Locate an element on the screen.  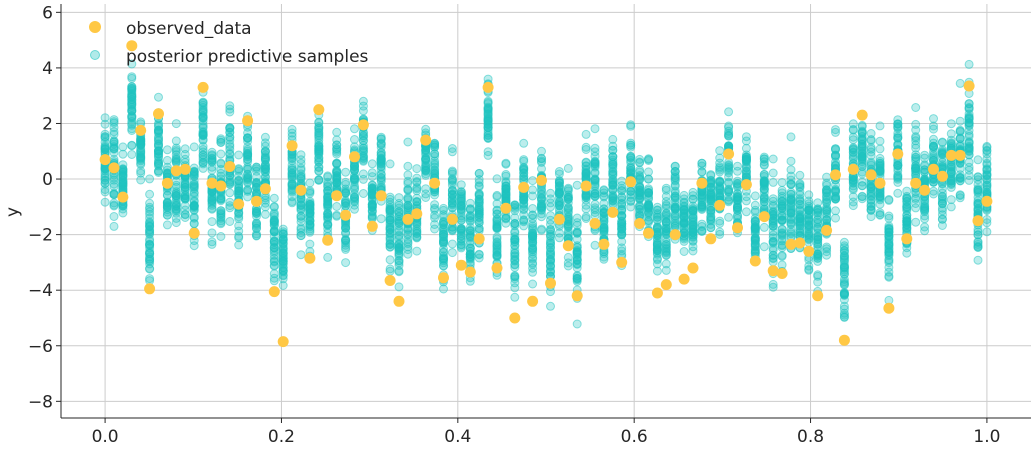
y-tick-label: 2 is located at coordinates (47, 124).